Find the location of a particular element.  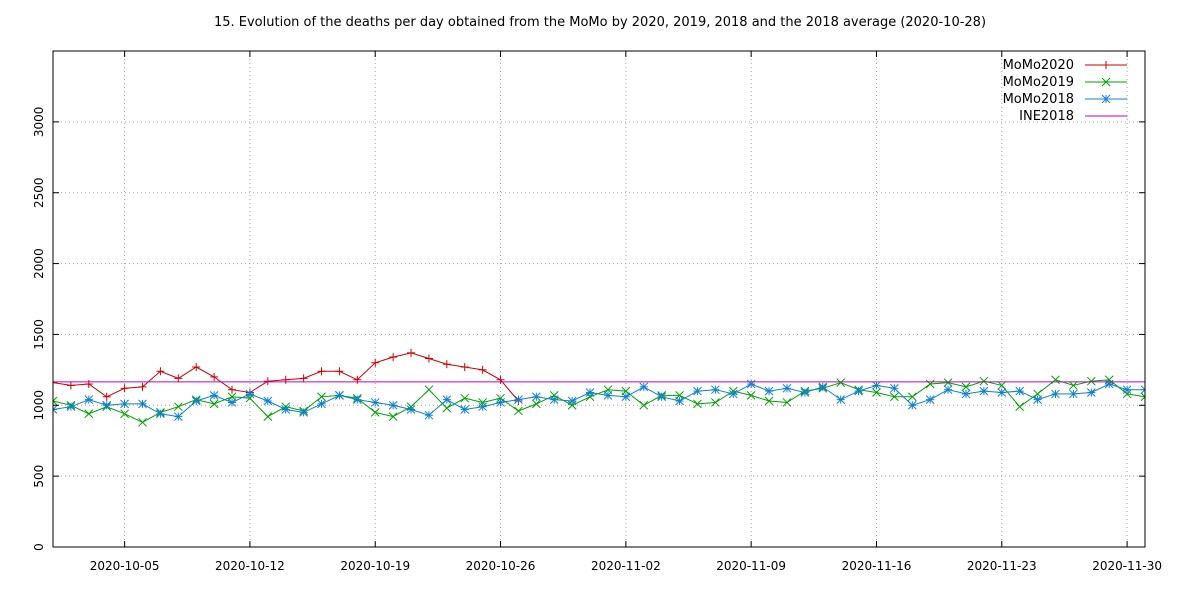

legend-marker-momo2018 is located at coordinates (1106, 99).